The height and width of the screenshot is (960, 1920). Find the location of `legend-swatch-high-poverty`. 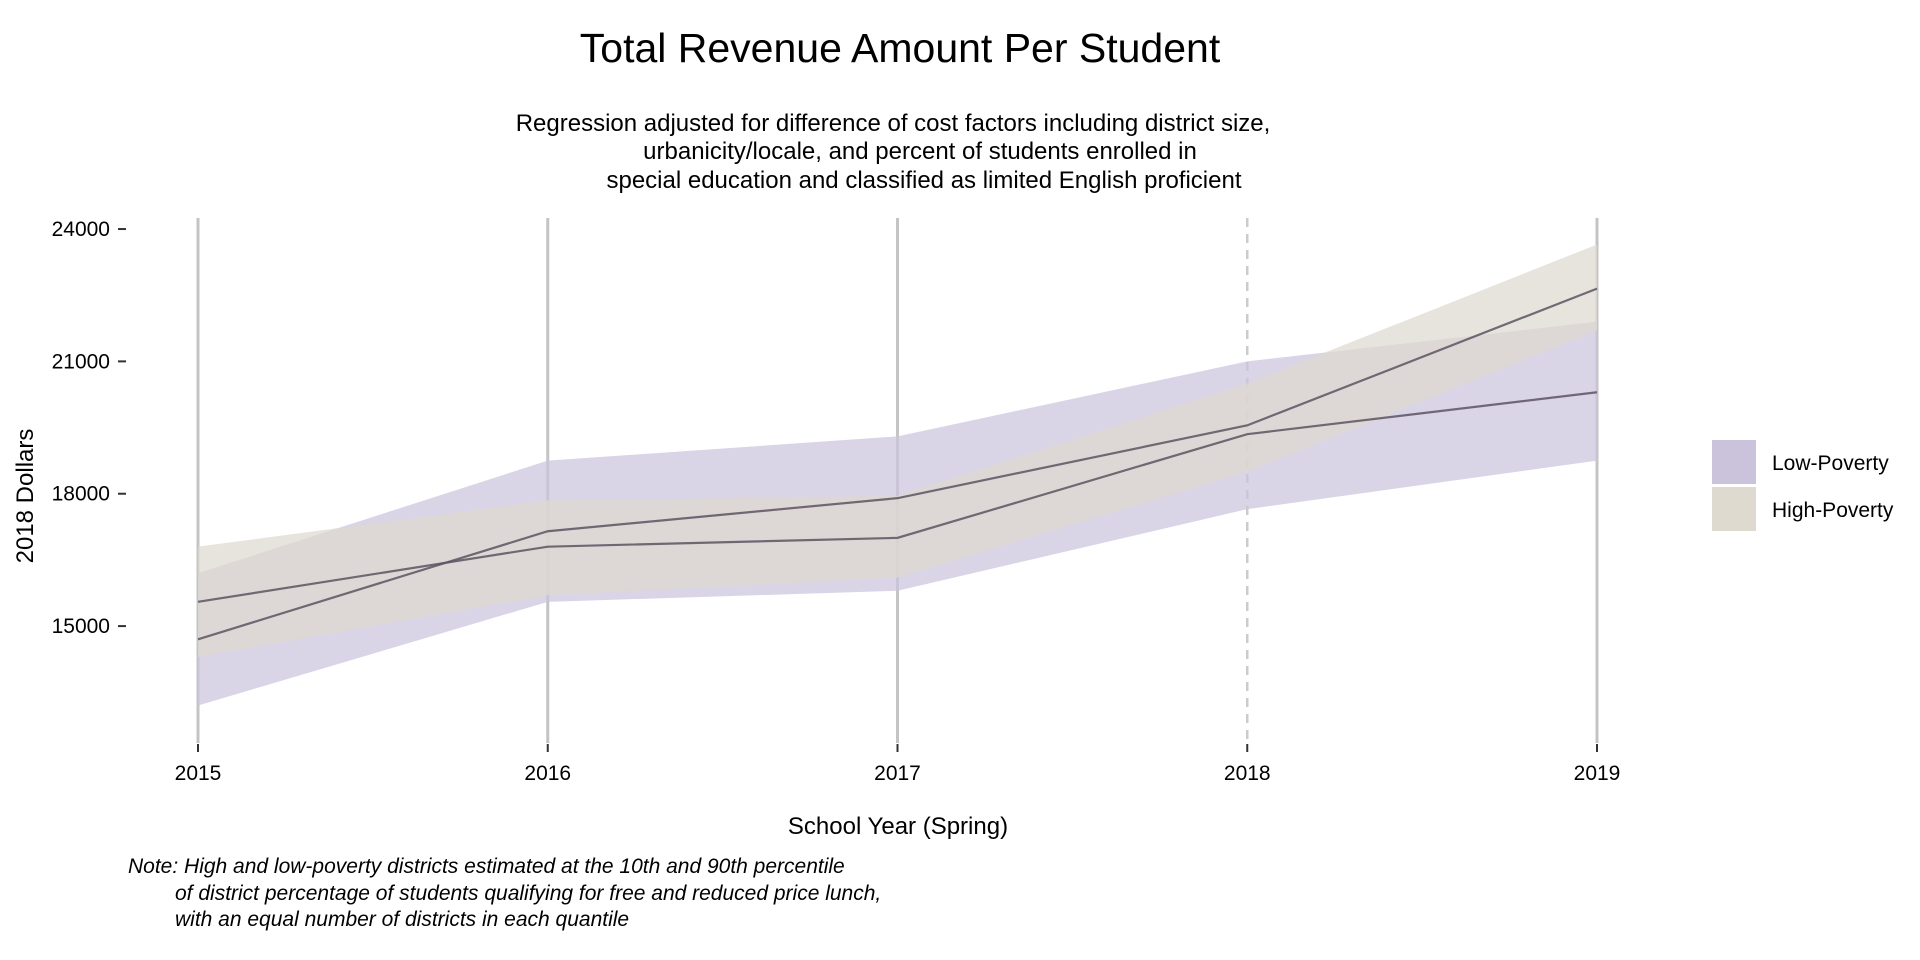

legend-swatch-high-poverty is located at coordinates (1734, 509).